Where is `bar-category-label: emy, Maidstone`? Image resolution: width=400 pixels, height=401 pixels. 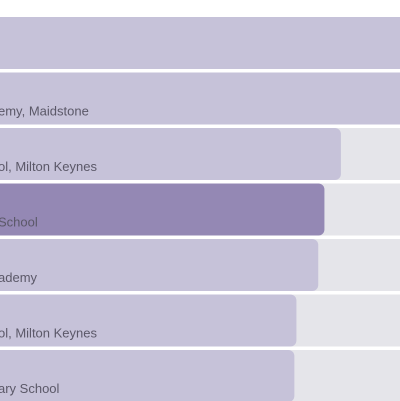
bar-category-label: emy, Maidstone is located at coordinates (44, 111).